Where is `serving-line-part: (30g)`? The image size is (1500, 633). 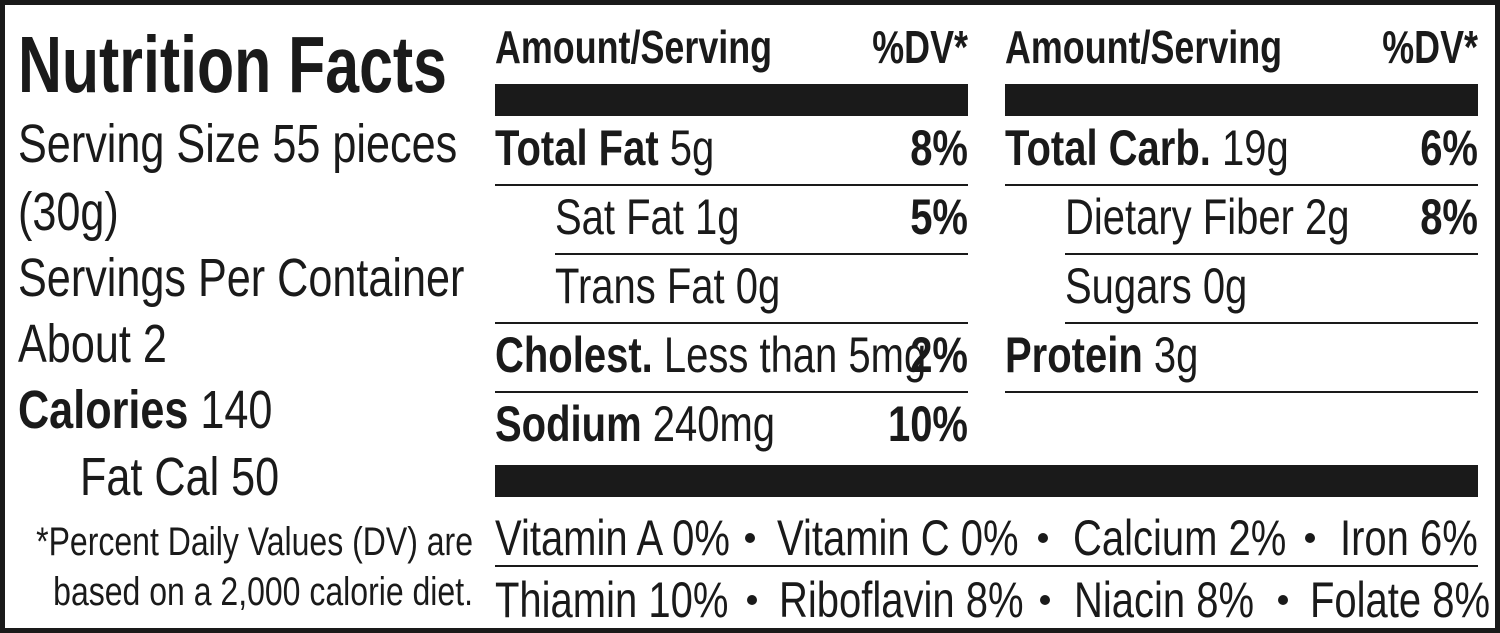
serving-line-part: (30g) is located at coordinates (68, 213).